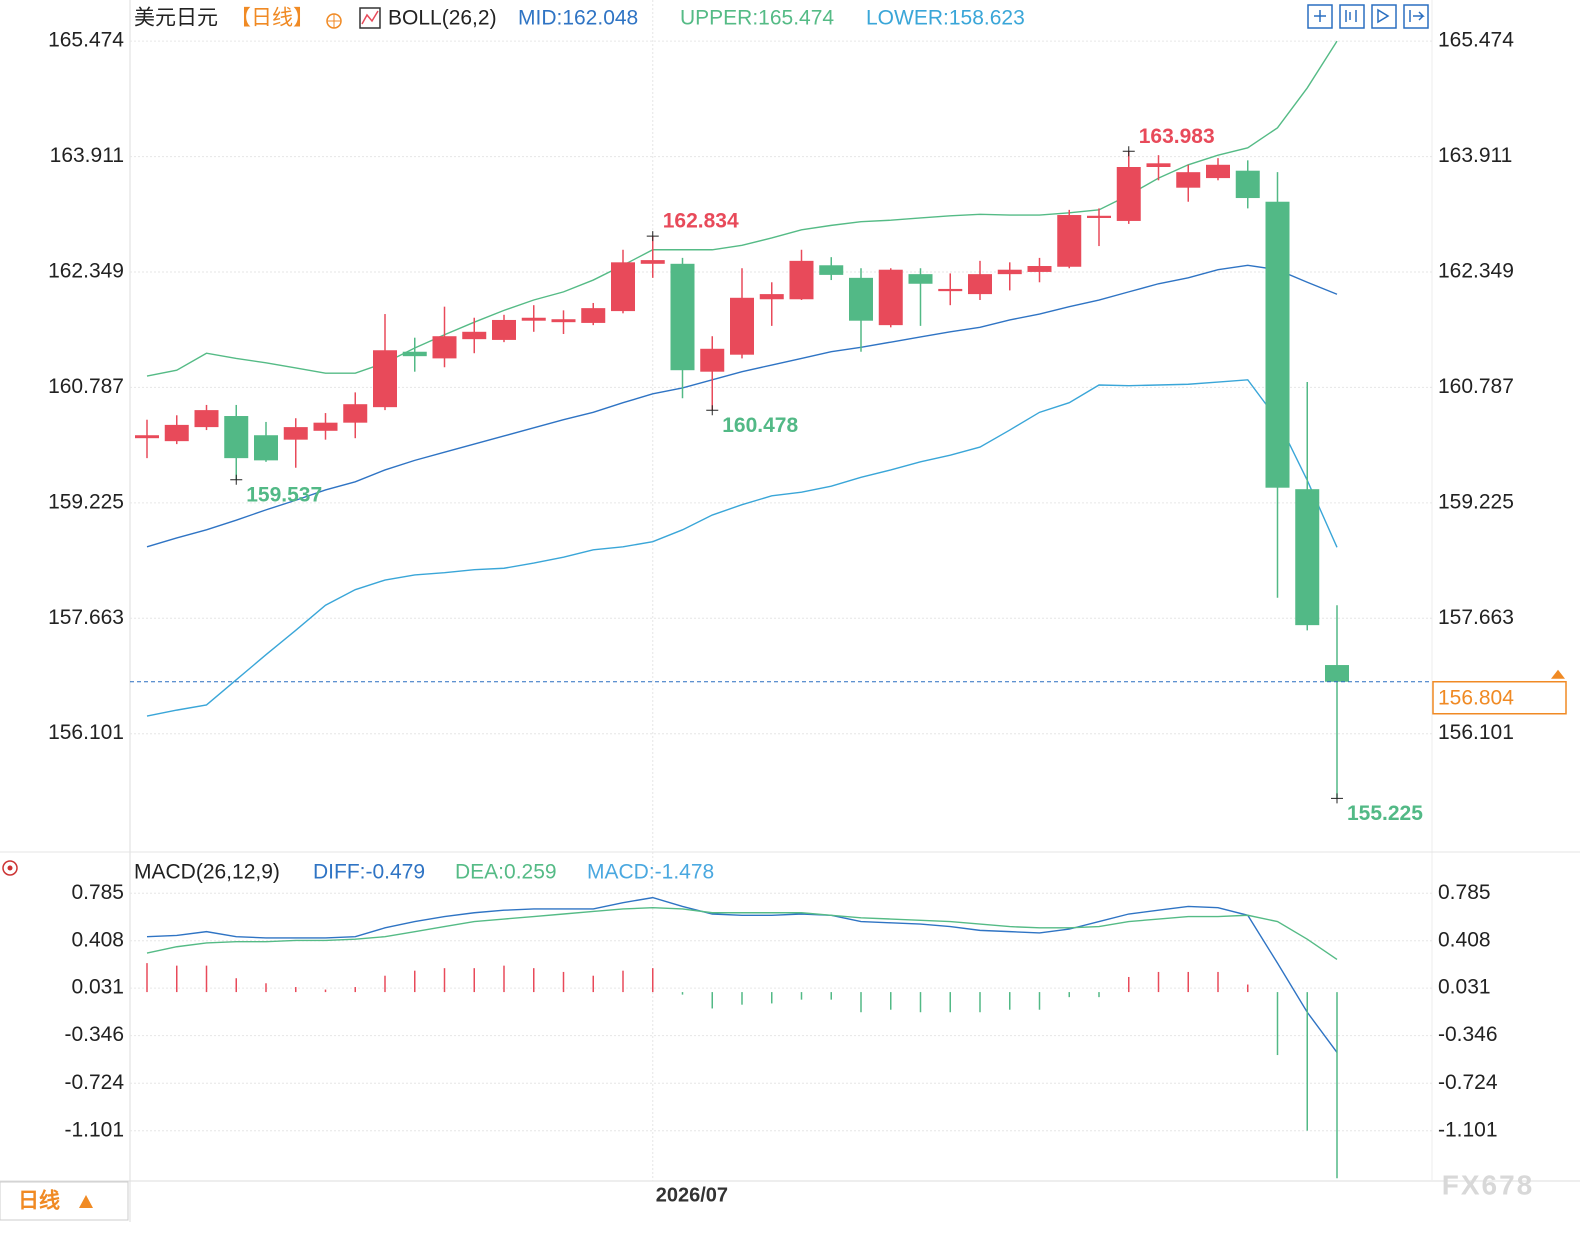 Image resolution: width=1580 pixels, height=1235 pixels. What do you see at coordinates (701, 221) in the screenshot?
I see `extreme-label: 162.834` at bounding box center [701, 221].